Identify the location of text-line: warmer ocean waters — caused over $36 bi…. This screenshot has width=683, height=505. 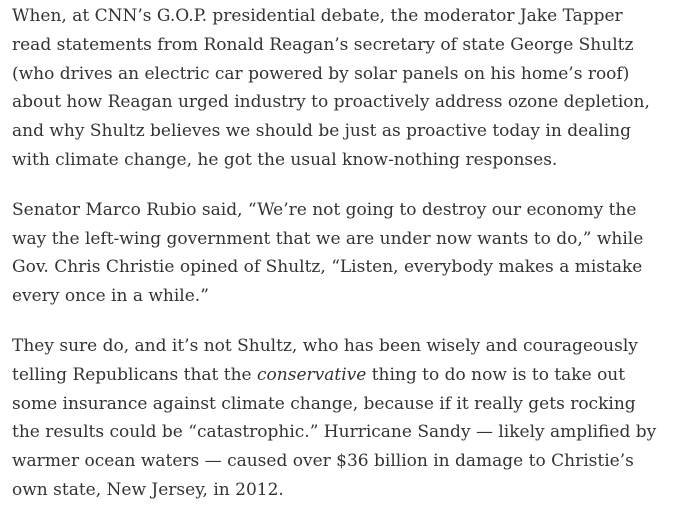
(323, 461).